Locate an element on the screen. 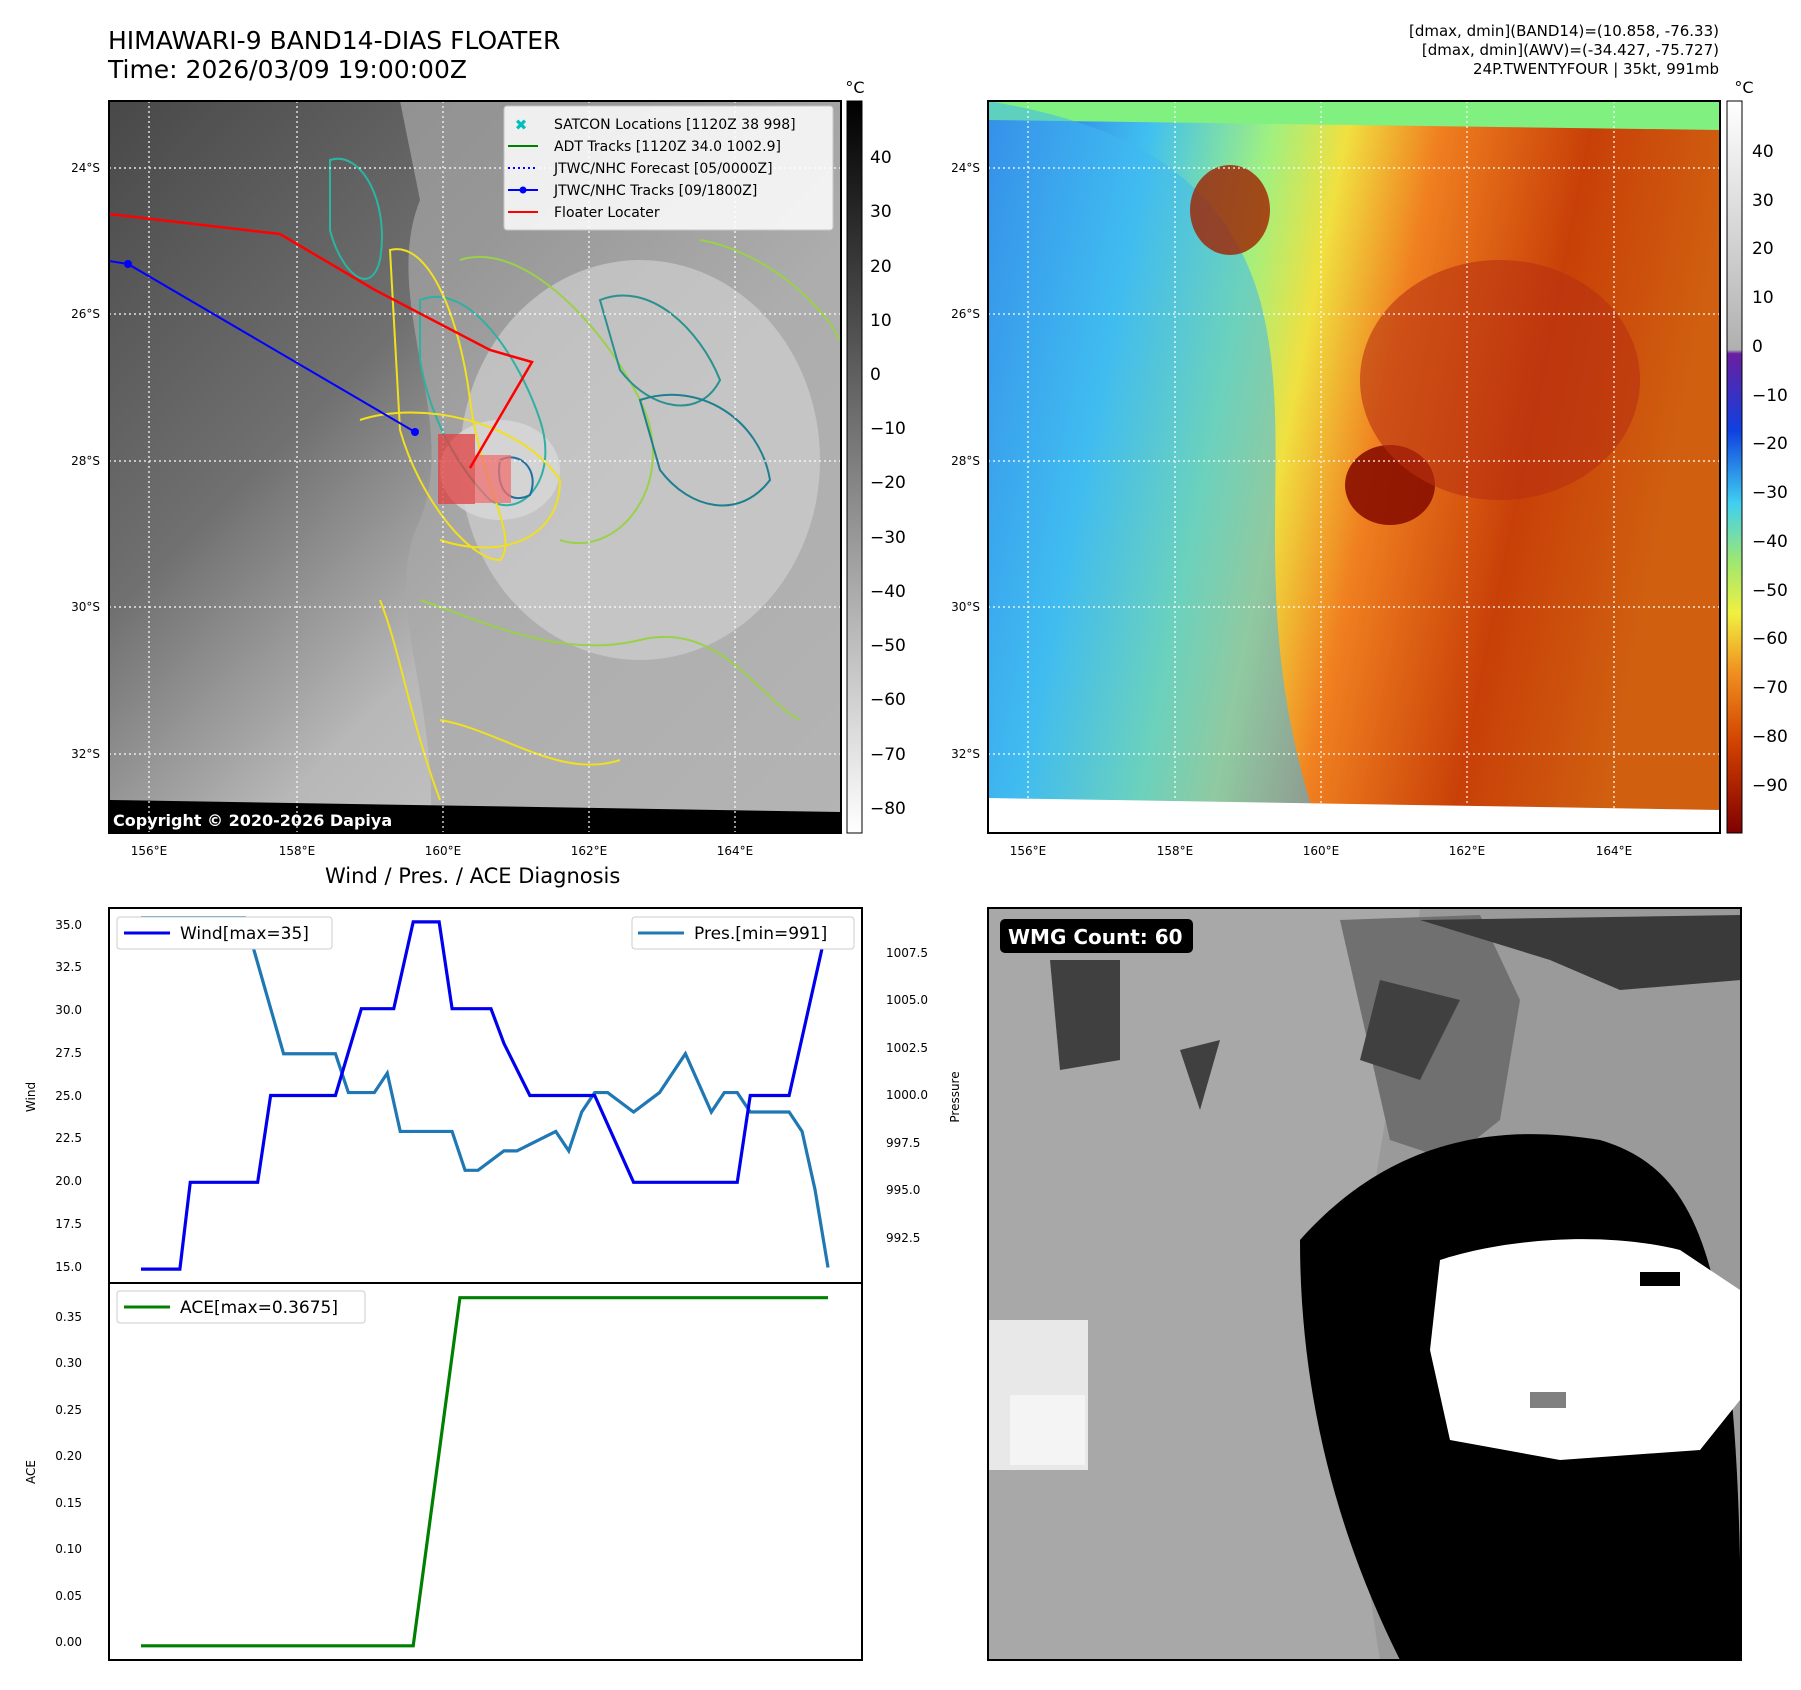 The height and width of the screenshot is (1690, 1801). wmg-count-badge is located at coordinates (1096, 936).